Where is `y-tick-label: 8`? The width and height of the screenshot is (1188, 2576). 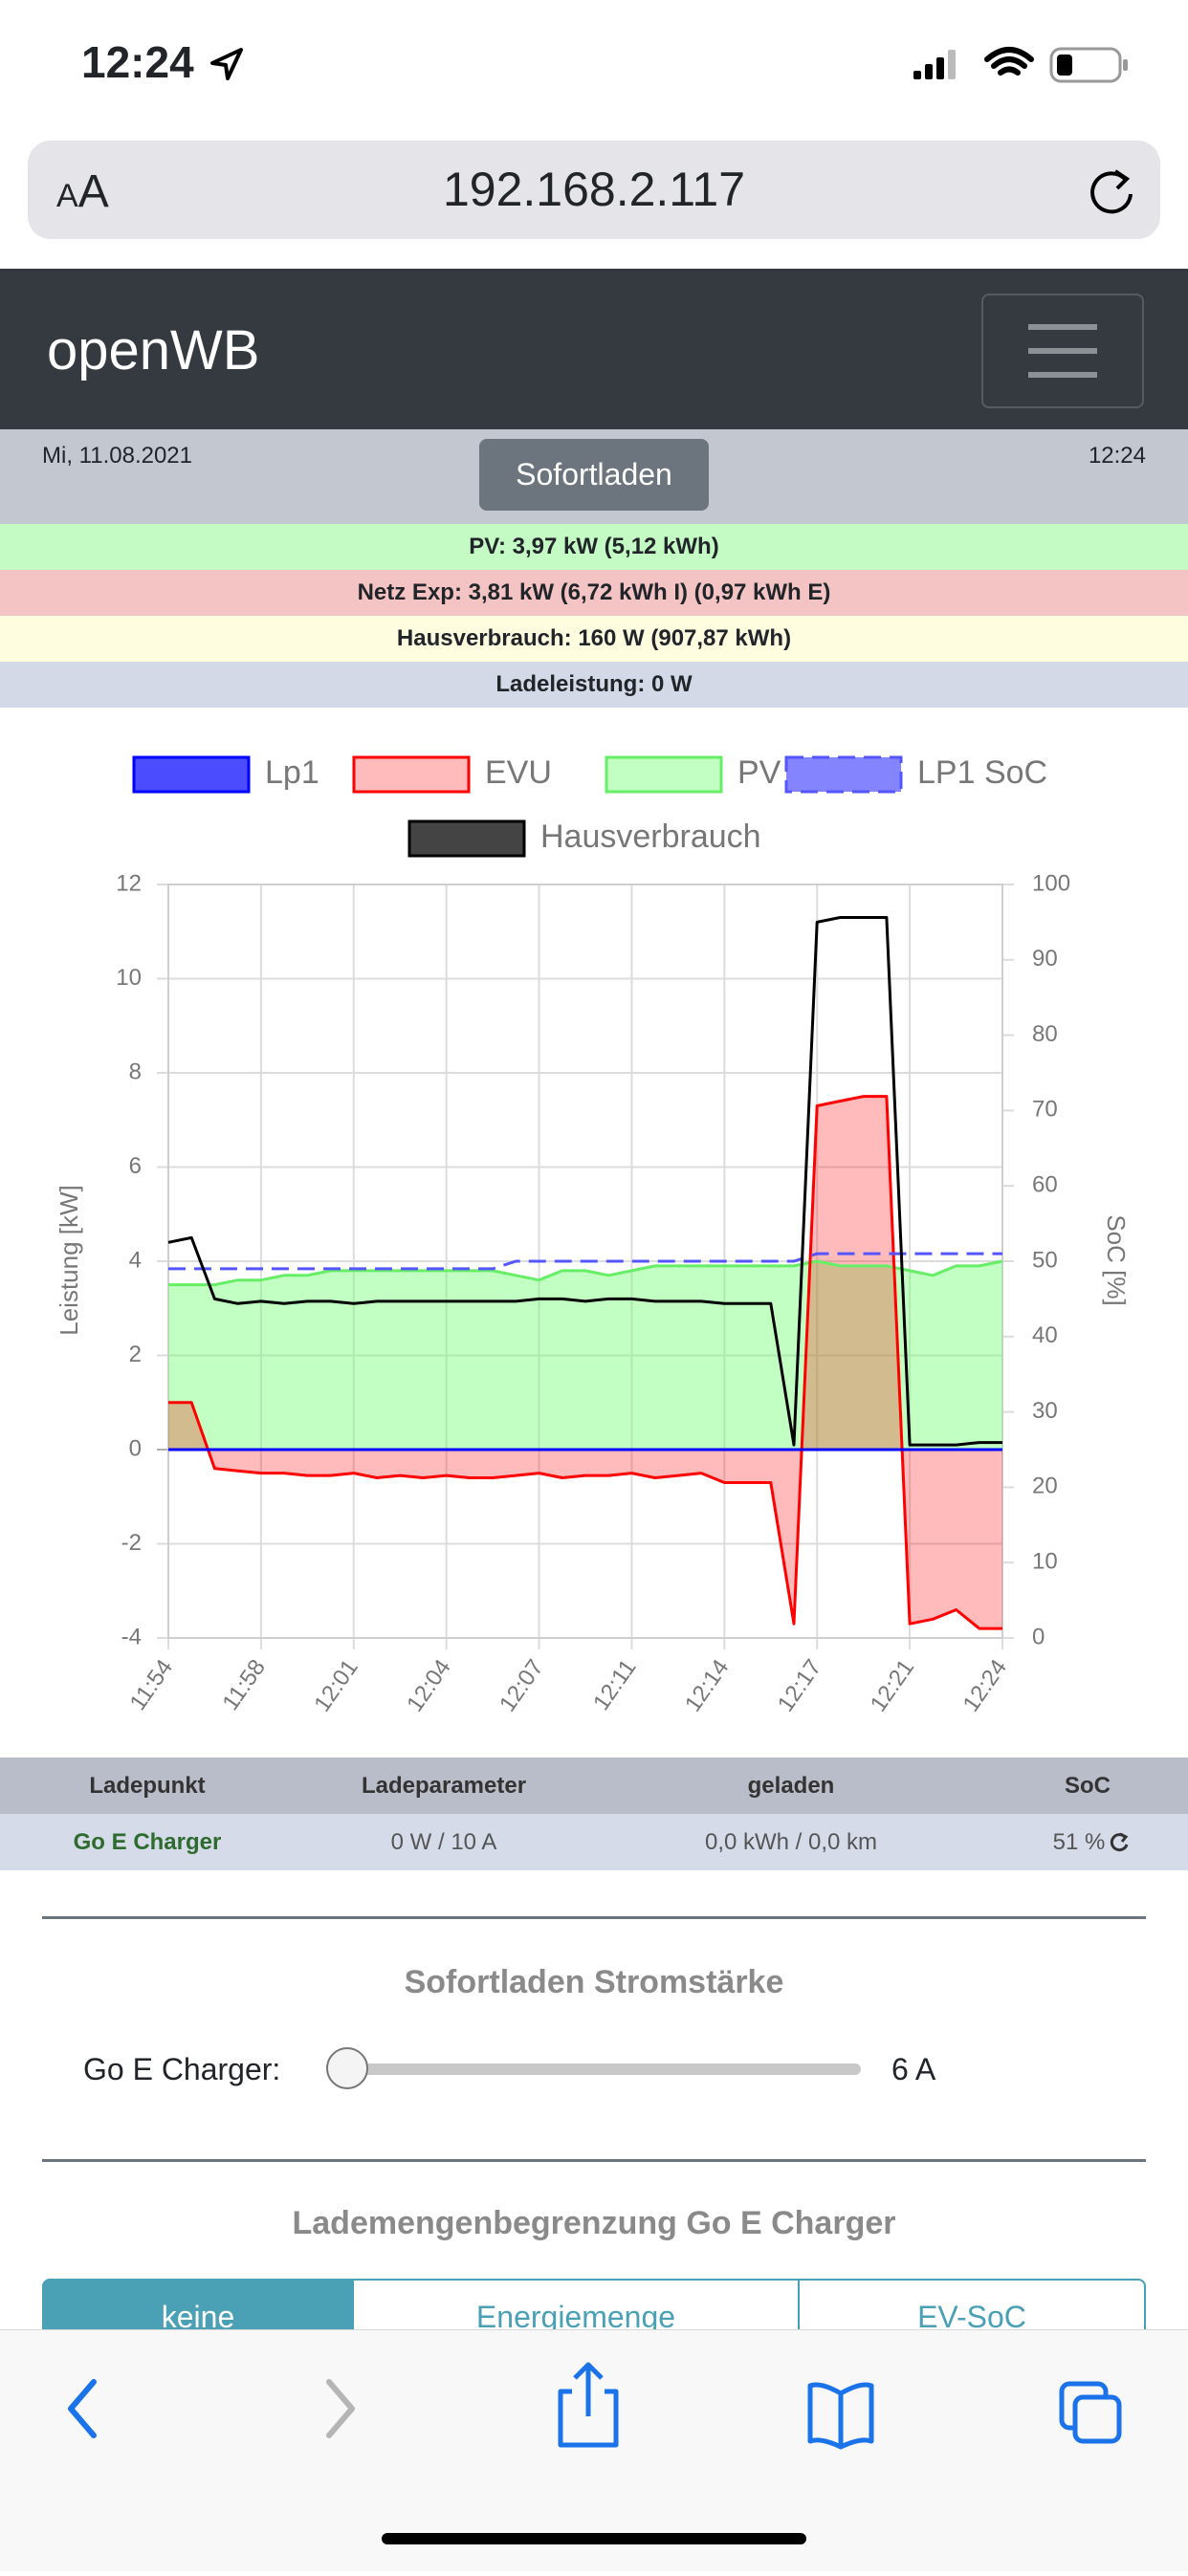 y-tick-label: 8 is located at coordinates (135, 1071).